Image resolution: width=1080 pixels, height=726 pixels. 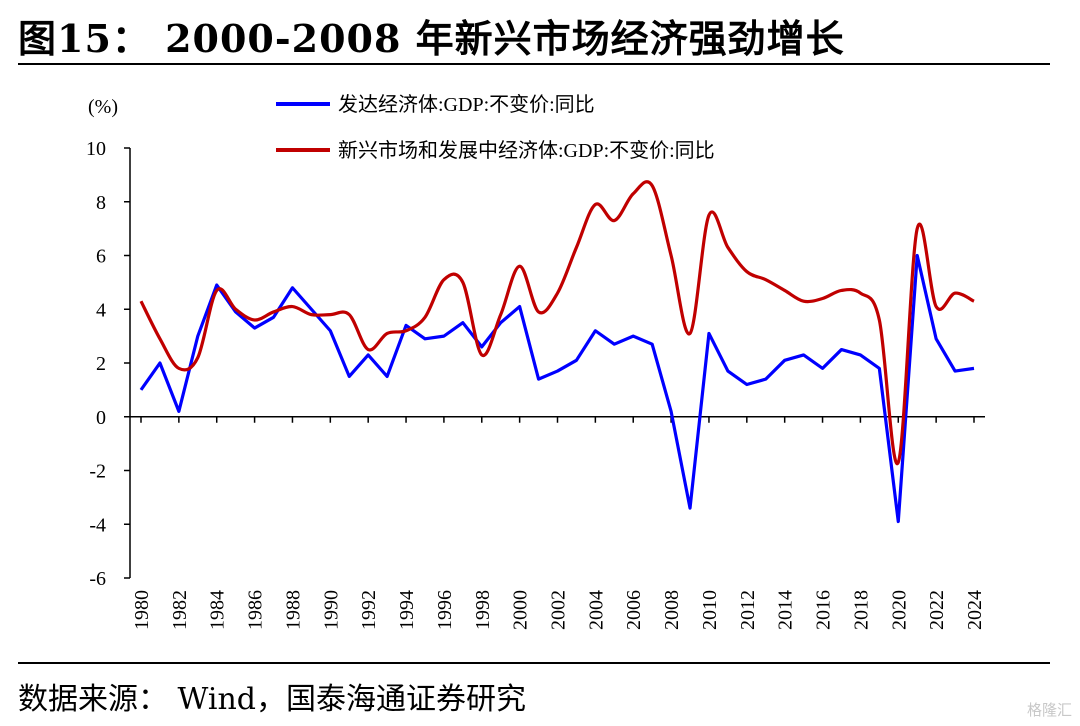 What do you see at coordinates (96, 149) in the screenshot?
I see `y-tick-label: 10` at bounding box center [96, 149].